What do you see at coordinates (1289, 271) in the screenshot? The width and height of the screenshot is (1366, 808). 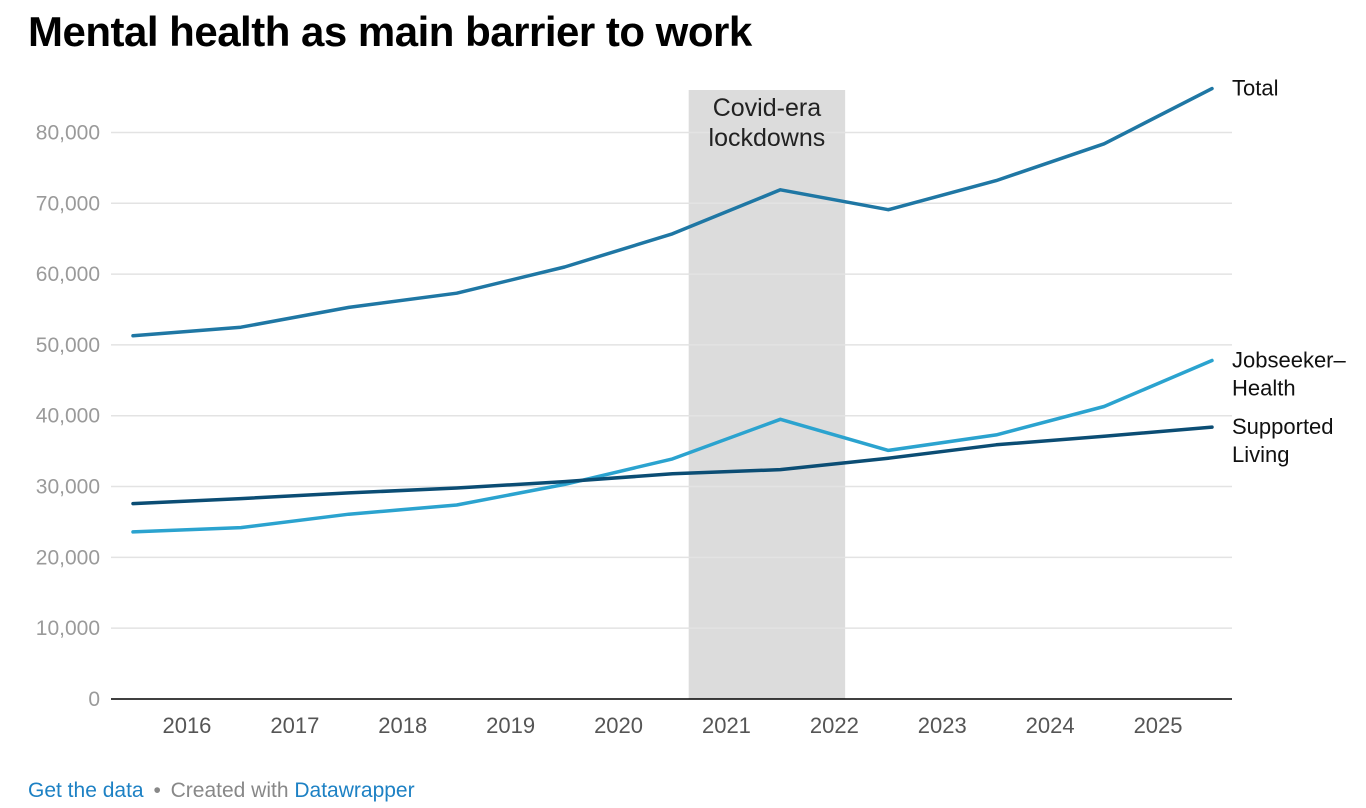 I see `series-labels: Total Jobseeker– Health Supported Living` at bounding box center [1289, 271].